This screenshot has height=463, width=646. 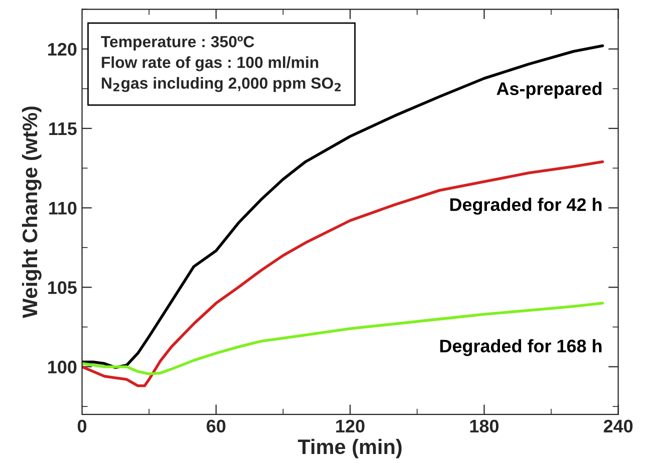 I want to click on x-tick-label: 180, so click(x=484, y=426).